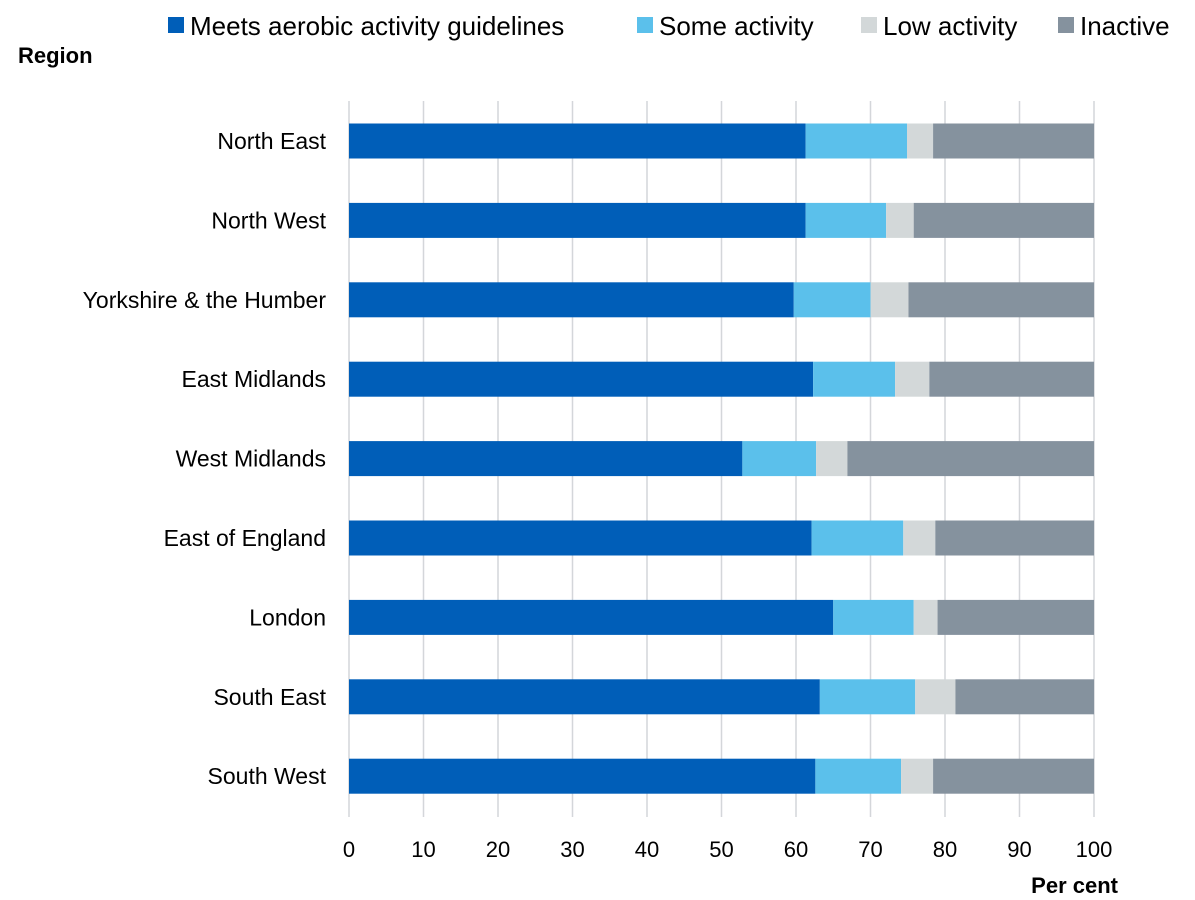 The image size is (1195, 900). What do you see at coordinates (176, 25) in the screenshot?
I see `legend-swatch-meets-aerobic-activity-guidelines` at bounding box center [176, 25].